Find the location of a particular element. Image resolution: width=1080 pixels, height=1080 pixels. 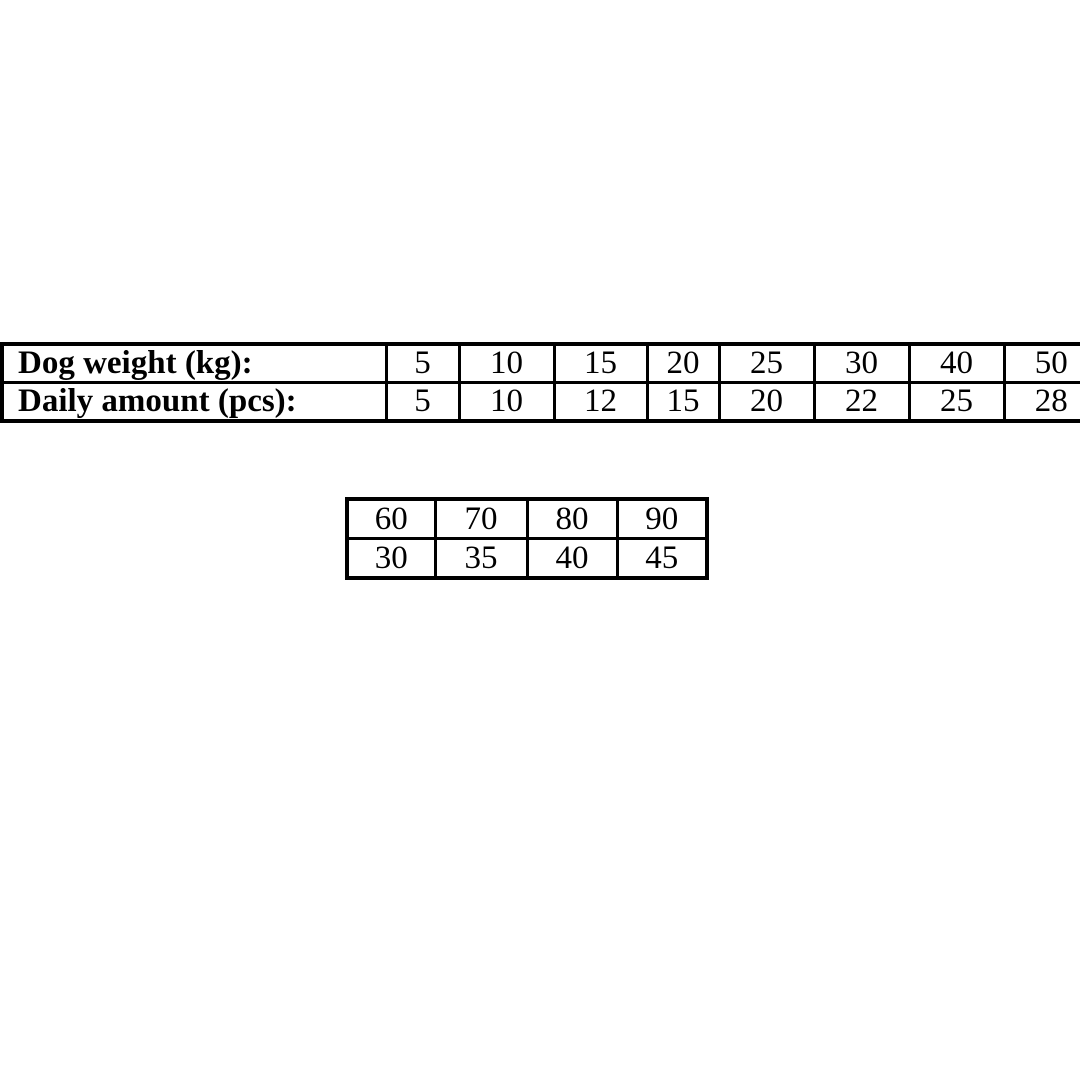

continuation-weight-value-cell: 60 is located at coordinates (391, 518).